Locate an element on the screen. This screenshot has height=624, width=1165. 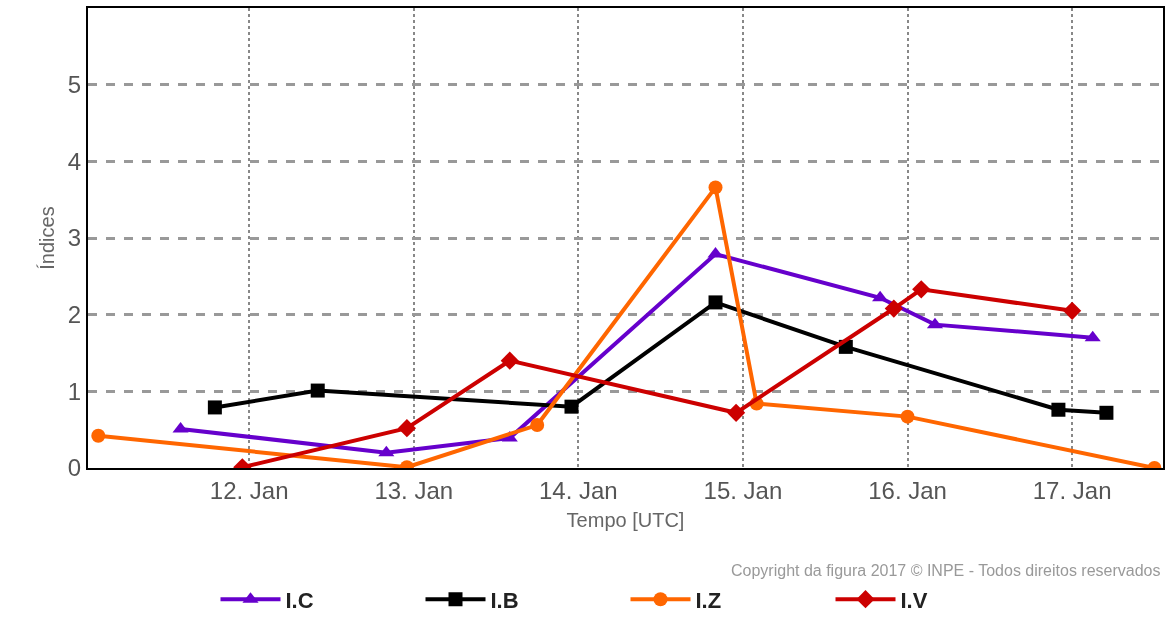
y-tick-label: 1 is located at coordinates (74, 391).